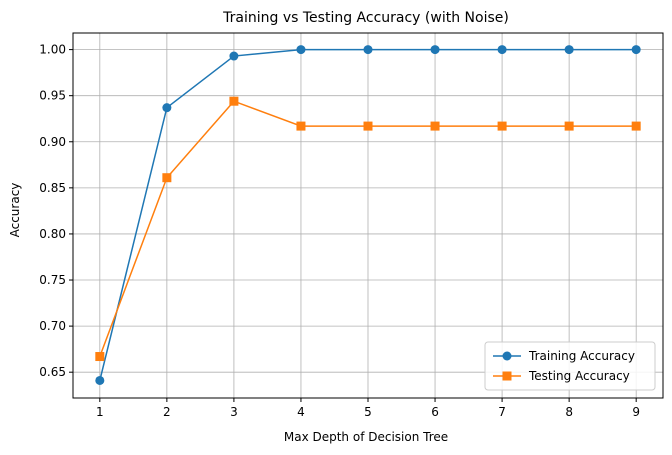  Describe the element at coordinates (435, 412) in the screenshot. I see `x-tick-label: 6` at that location.